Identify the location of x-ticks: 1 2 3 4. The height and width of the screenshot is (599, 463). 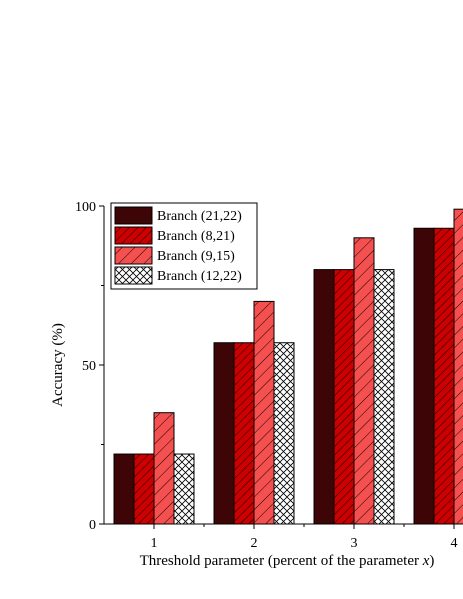
(304, 537).